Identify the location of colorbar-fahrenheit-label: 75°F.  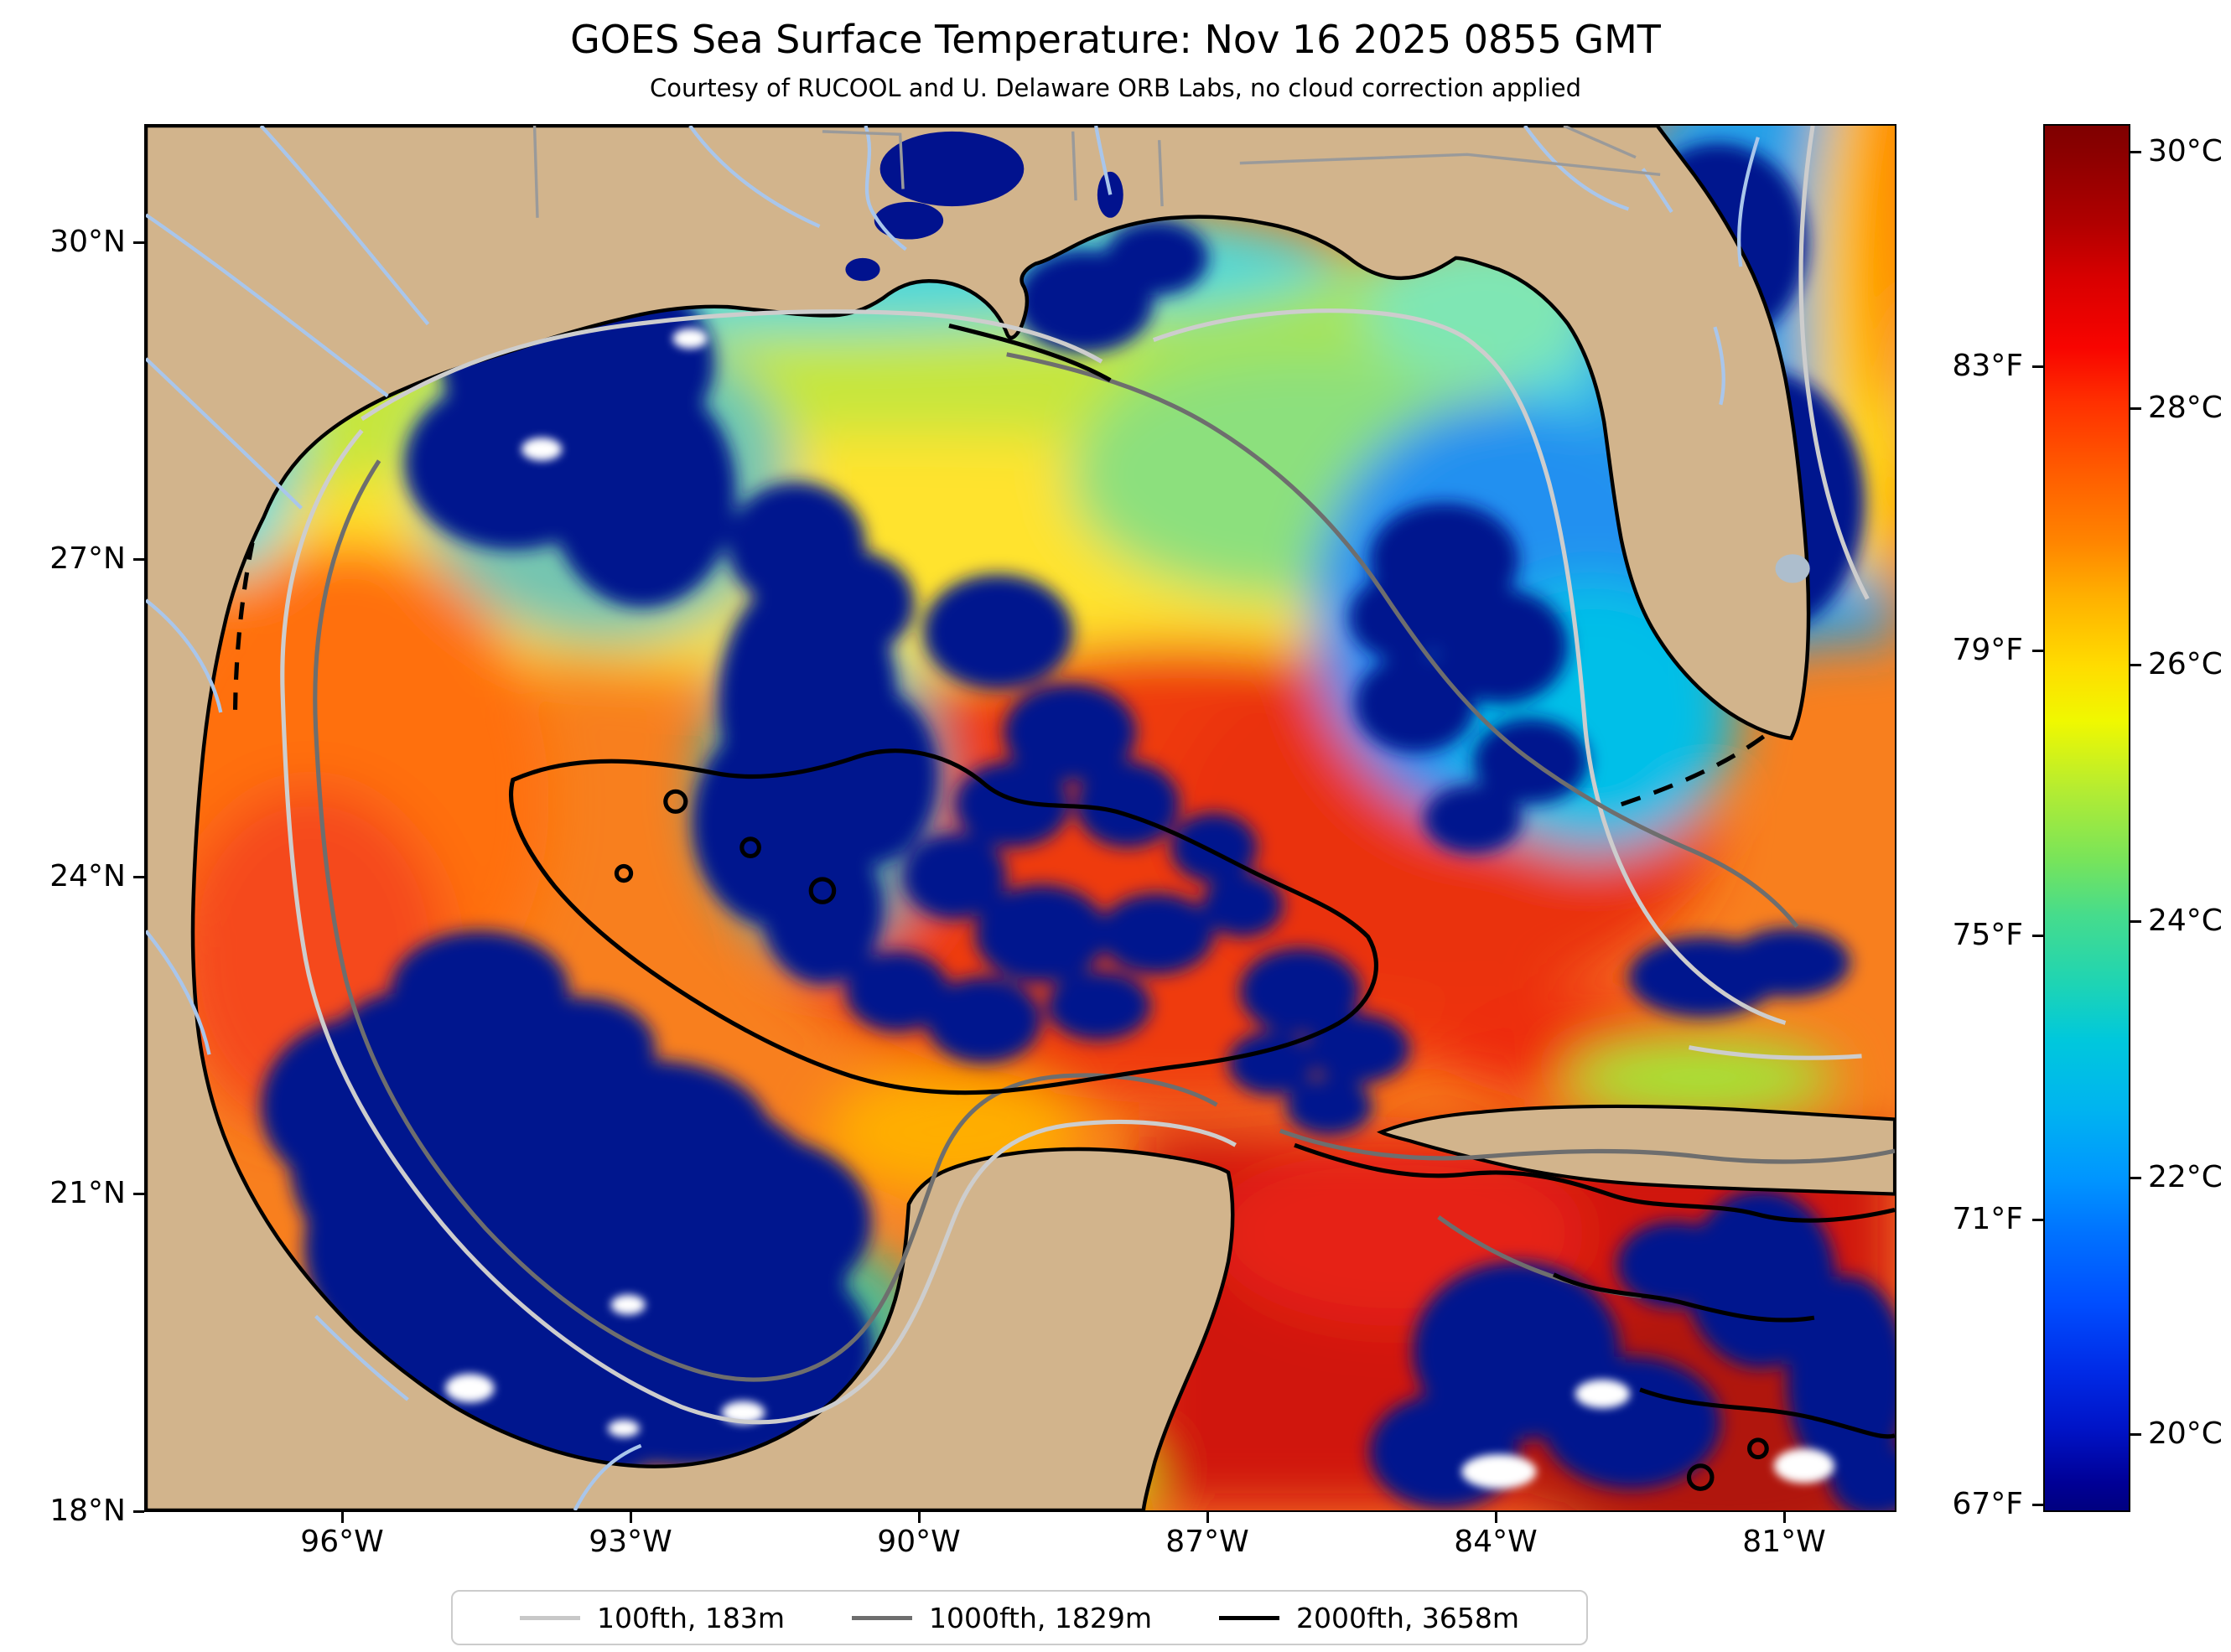
(1987, 935).